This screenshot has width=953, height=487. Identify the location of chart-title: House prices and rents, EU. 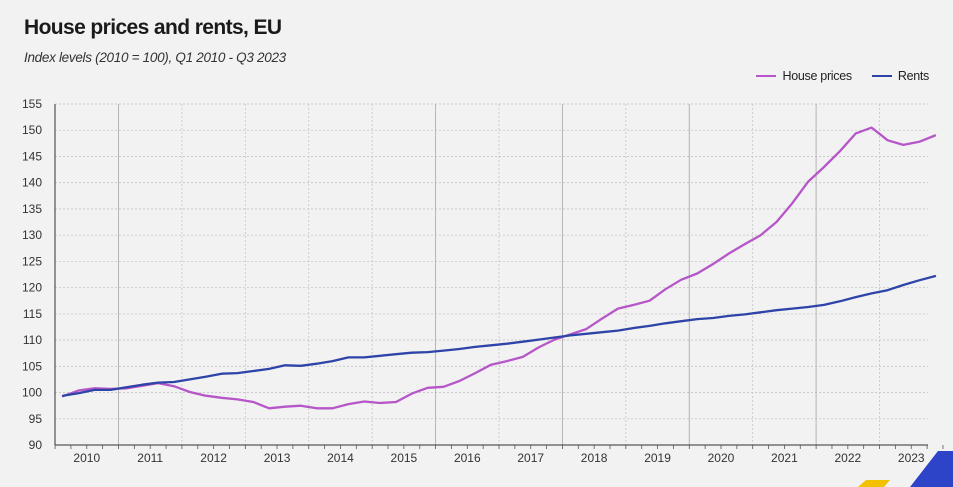
(153, 27).